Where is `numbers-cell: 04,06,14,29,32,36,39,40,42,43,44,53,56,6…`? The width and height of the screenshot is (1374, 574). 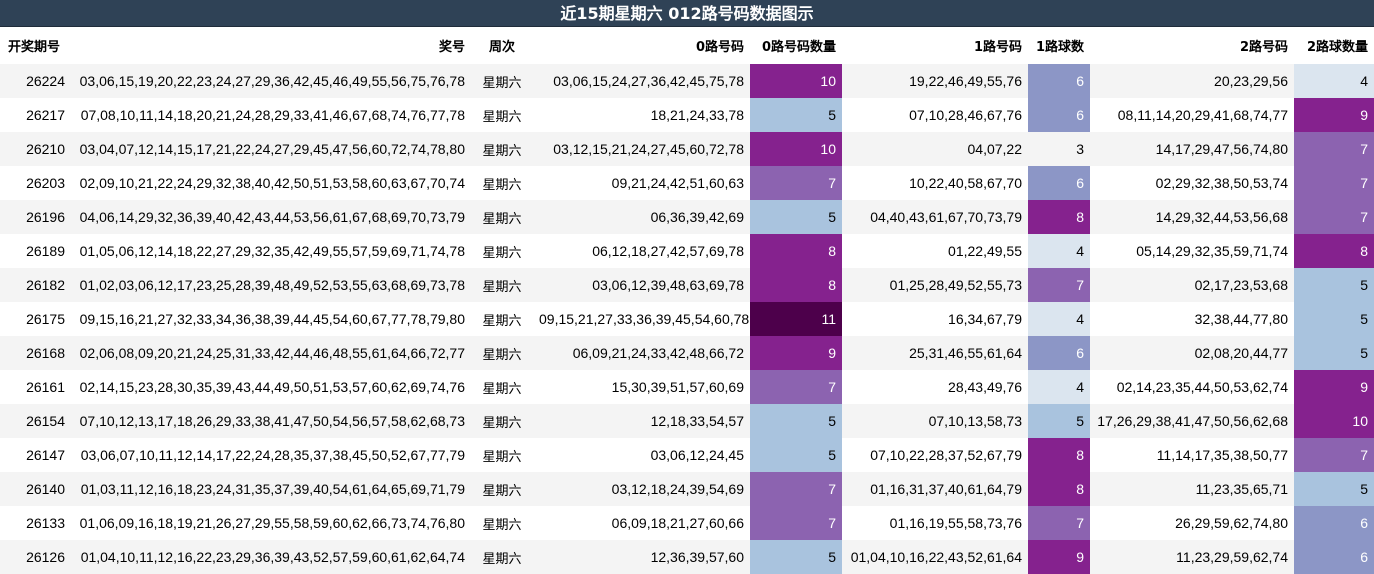
numbers-cell: 04,06,14,29,32,36,39,40,42,43,44,53,56,6… is located at coordinates (271, 217).